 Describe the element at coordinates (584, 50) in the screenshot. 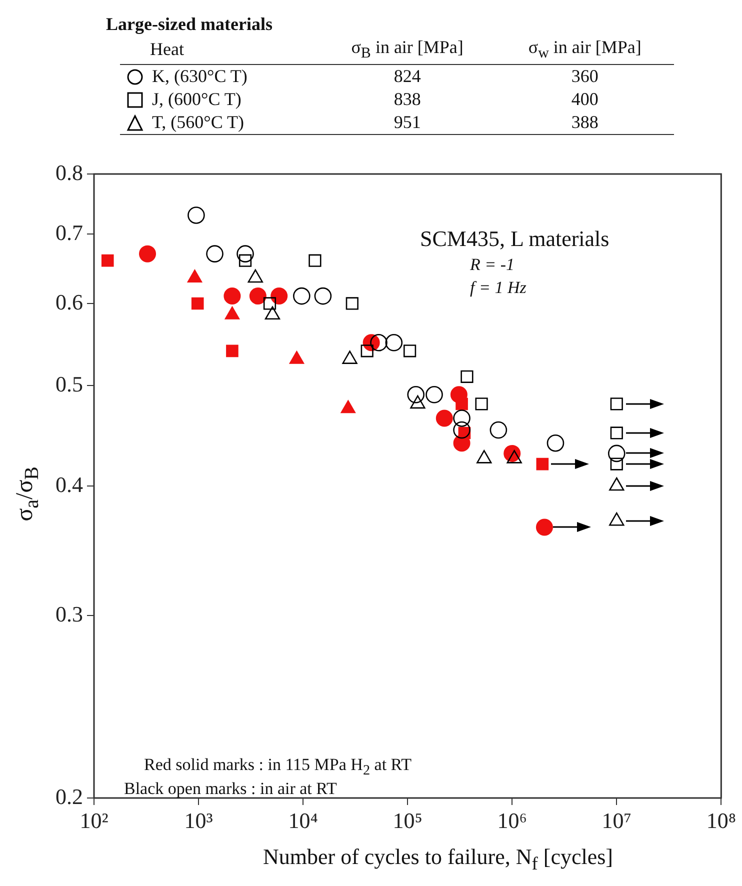

I see `text: σ$_{w}$ in air [MPa]` at that location.